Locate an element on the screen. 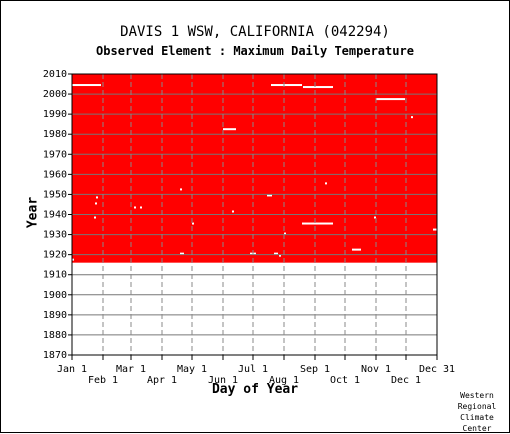  x-tick-label: Nov 1 is located at coordinates (376, 369).